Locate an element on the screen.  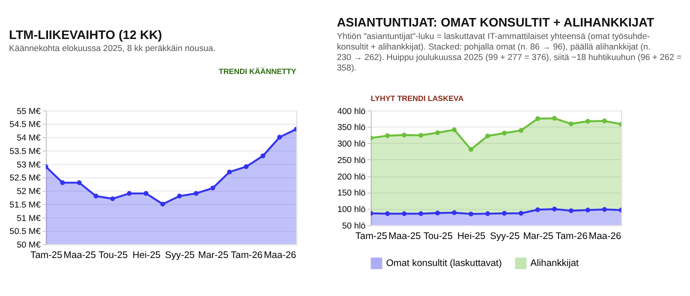
y-tick-label: 51 M€ is located at coordinates (28, 217).